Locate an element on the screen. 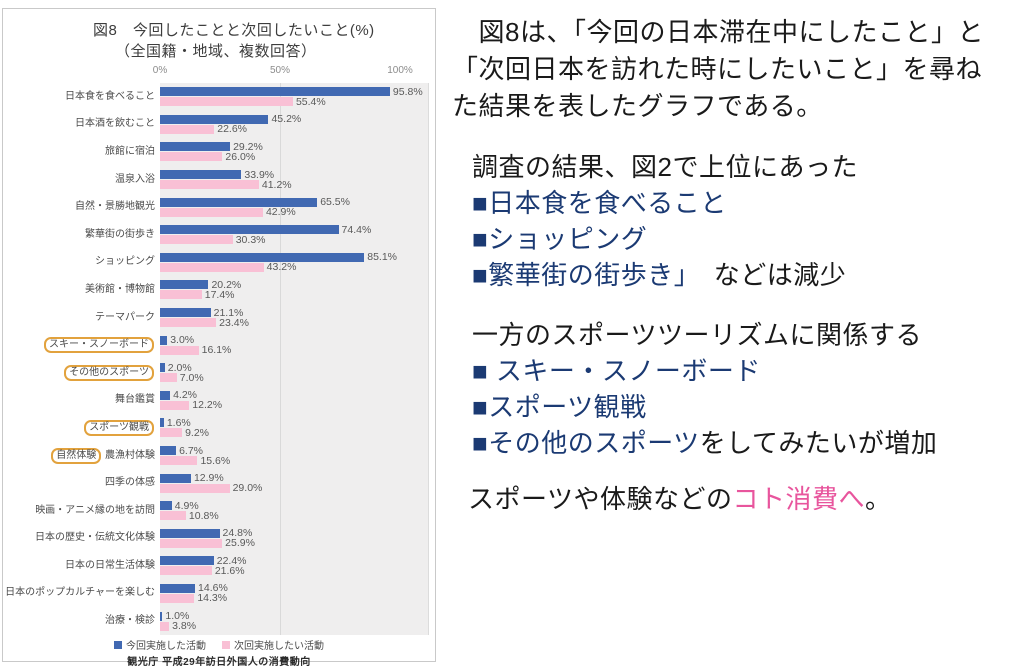 Image resolution: width=1024 pixels, height=670 pixels. bar-line-next: 21.6% is located at coordinates (298, 571).